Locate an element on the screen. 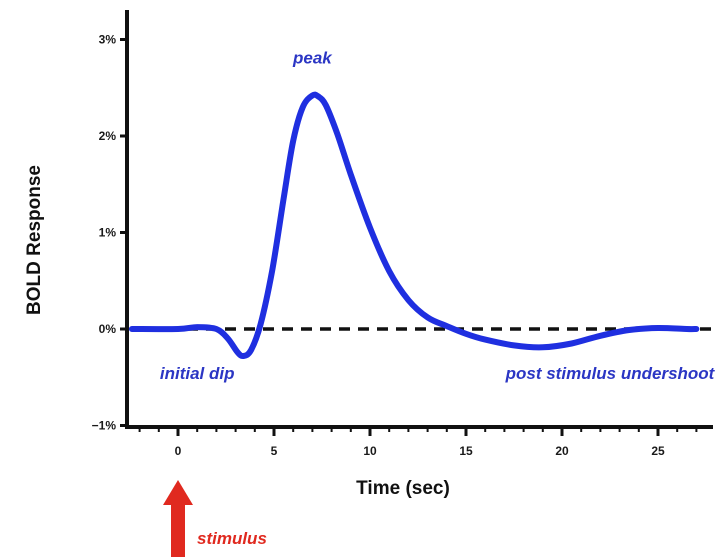 Image resolution: width=720 pixels, height=557 pixels. annotation-initial-dip: initial dip is located at coordinates (197, 373).